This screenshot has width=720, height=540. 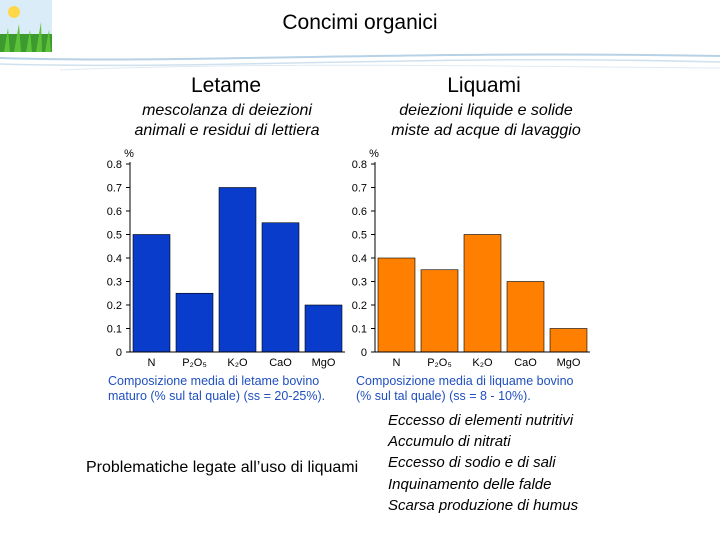 What do you see at coordinates (214, 381) in the screenshot?
I see `letame-caption-line1: Composizione media di letame bovino` at bounding box center [214, 381].